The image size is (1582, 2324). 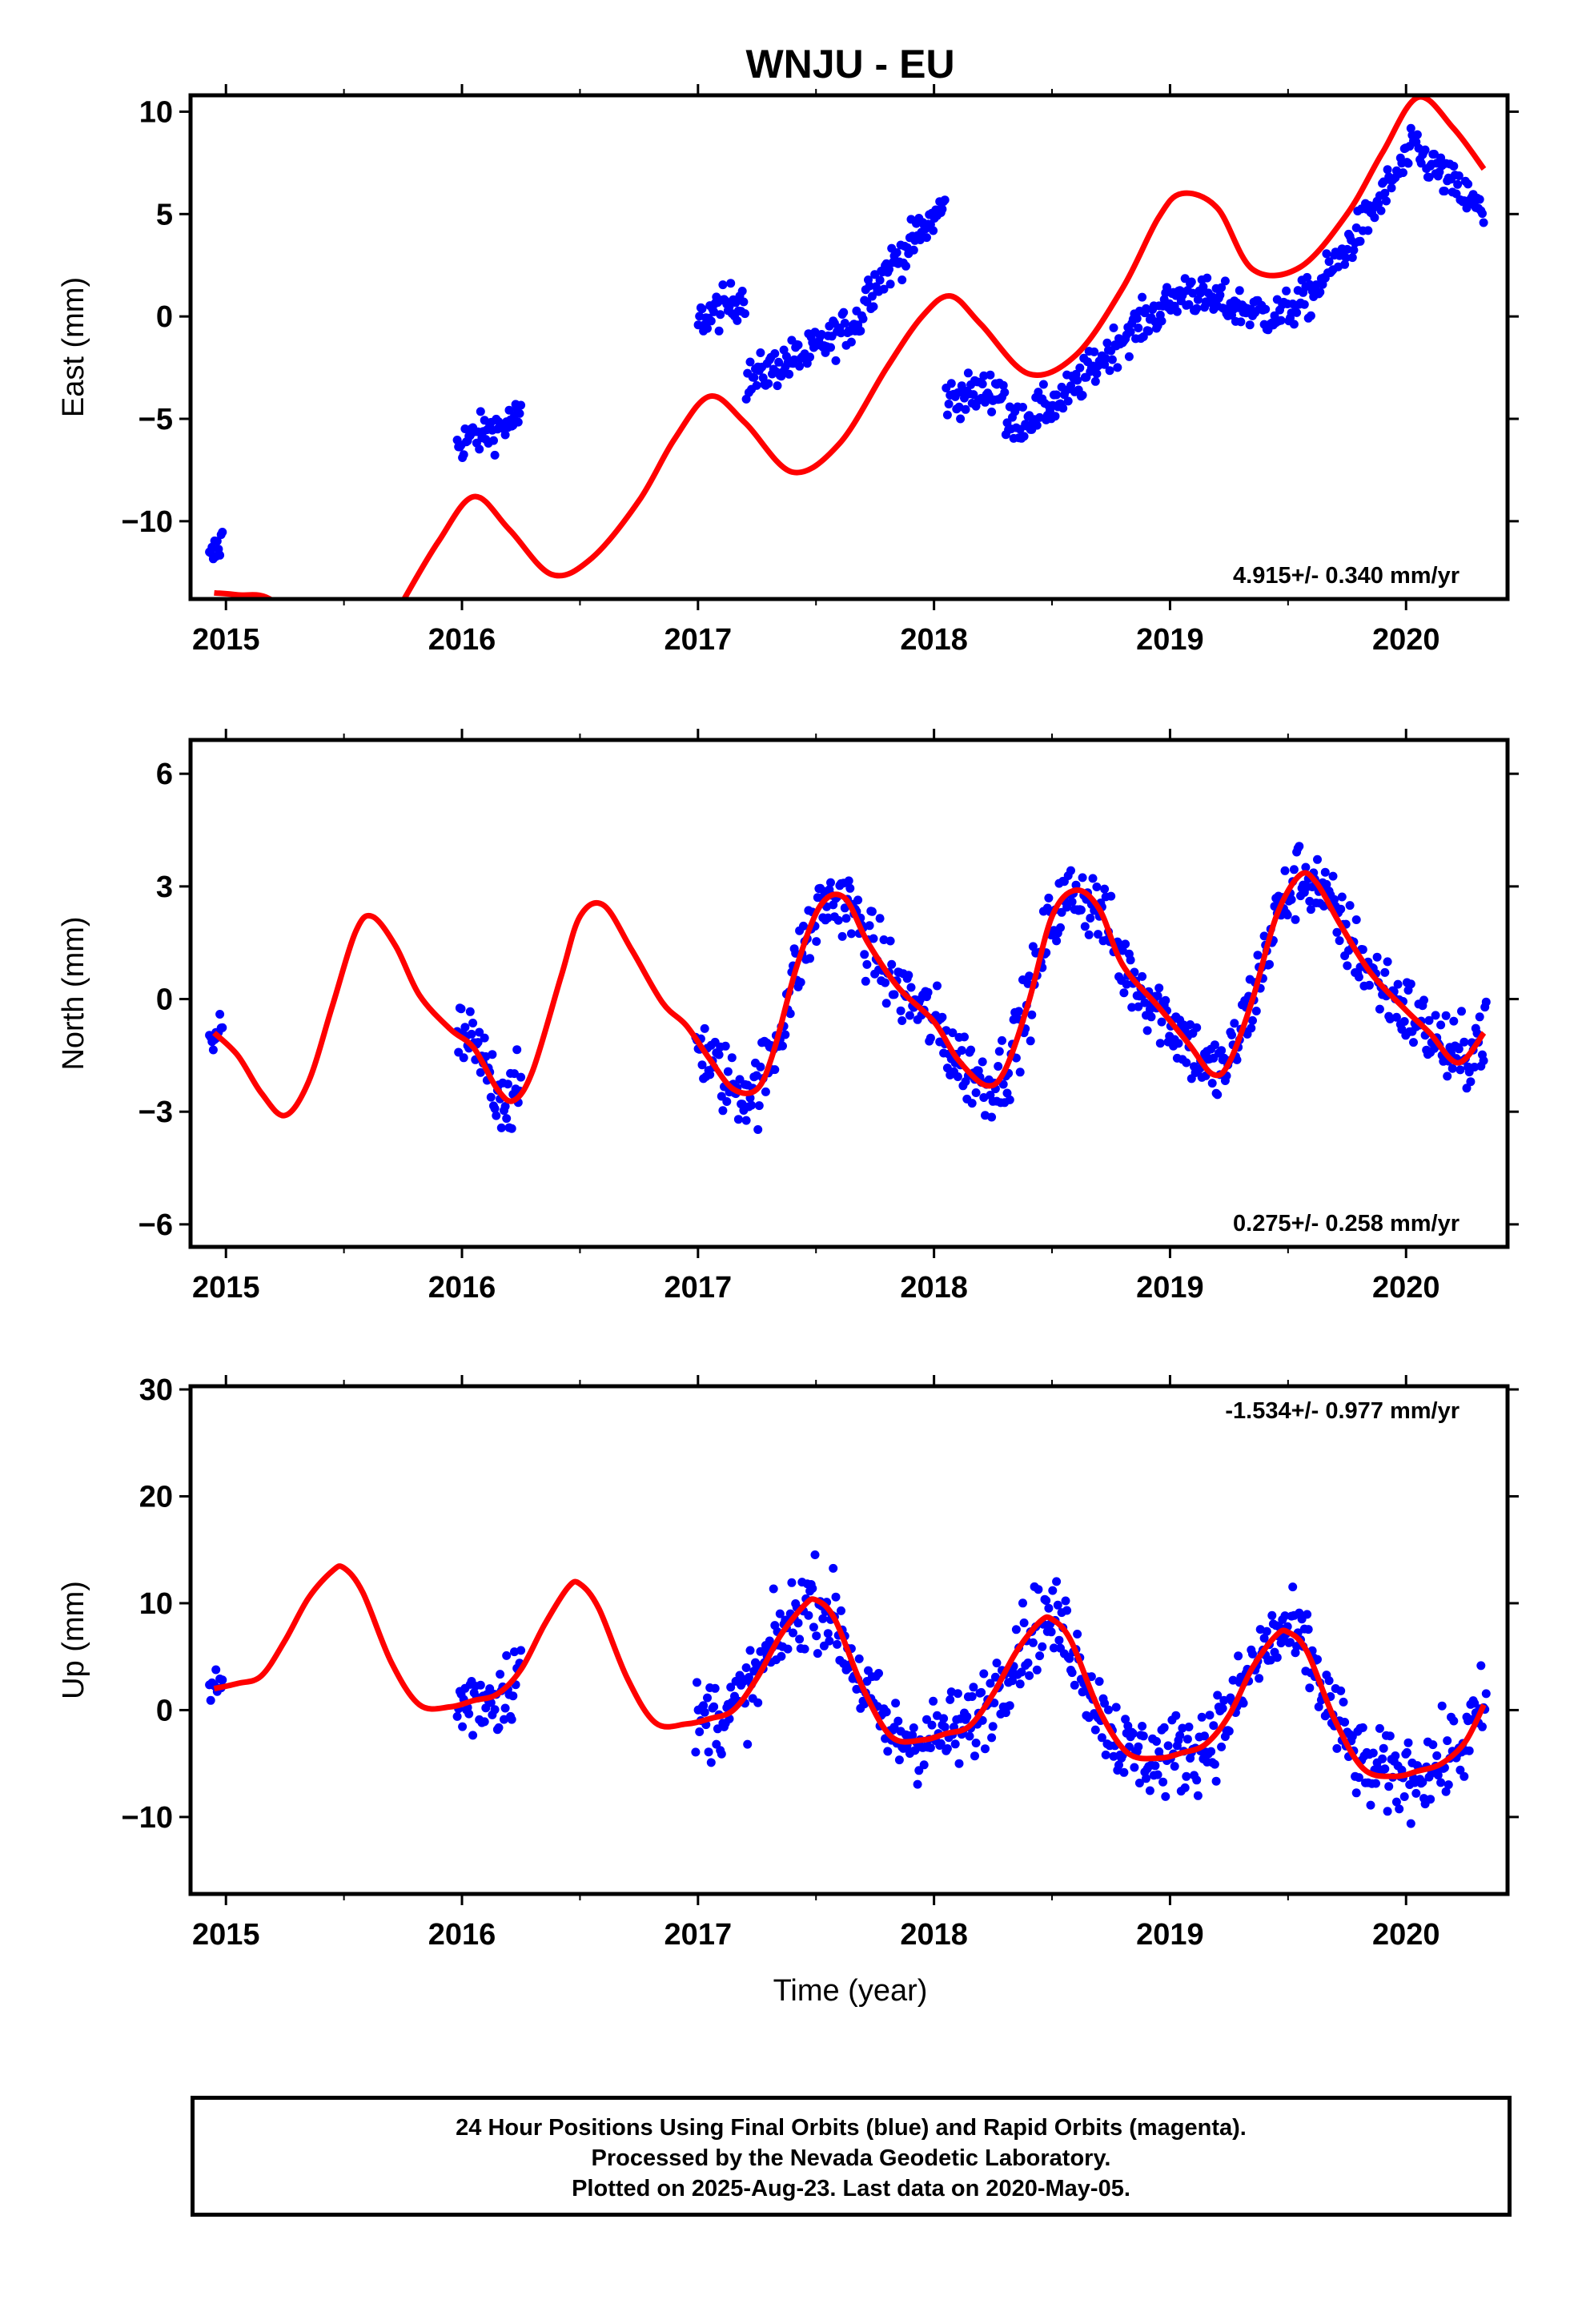 I want to click on y-axis-label: Up (mm), so click(x=74, y=1640).